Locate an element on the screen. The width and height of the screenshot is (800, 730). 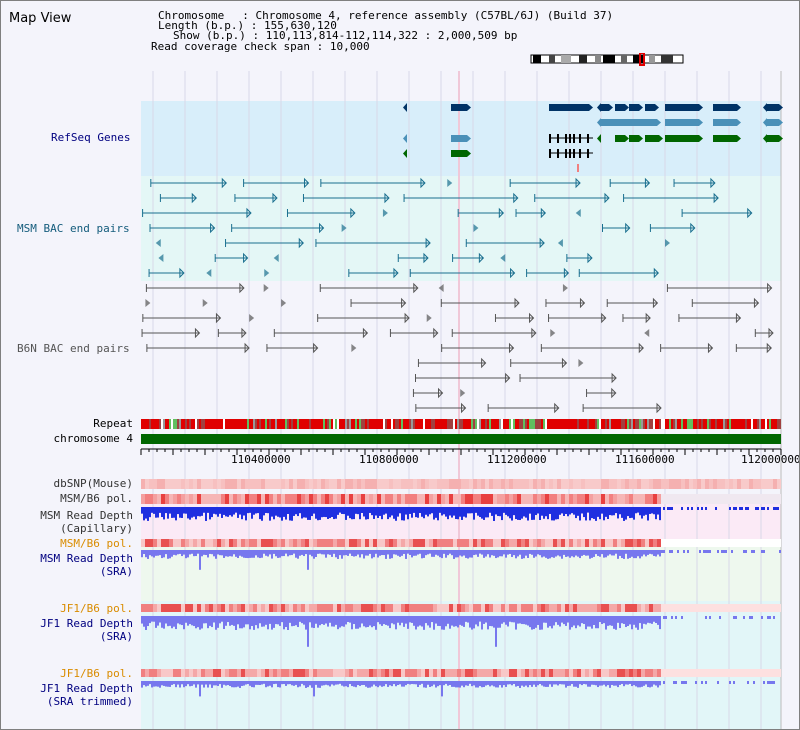
b6n-bac-end is located at coordinates (205, 303).